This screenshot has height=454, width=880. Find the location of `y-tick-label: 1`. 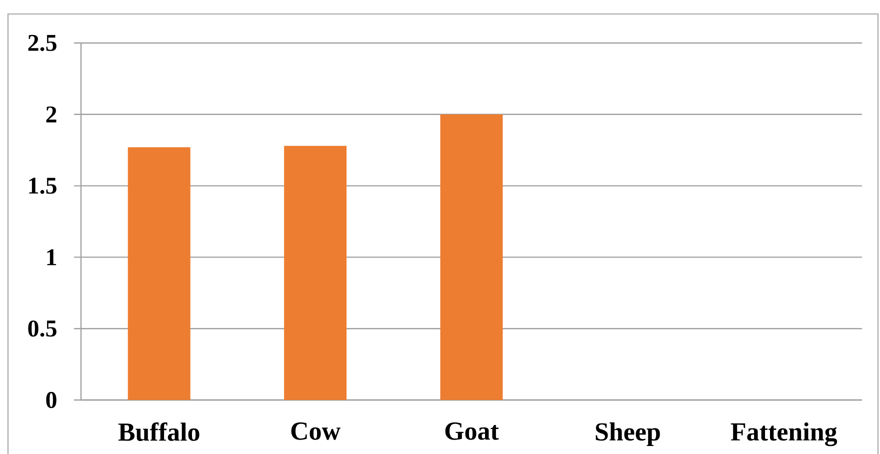

y-tick-label: 1 is located at coordinates (51, 257).